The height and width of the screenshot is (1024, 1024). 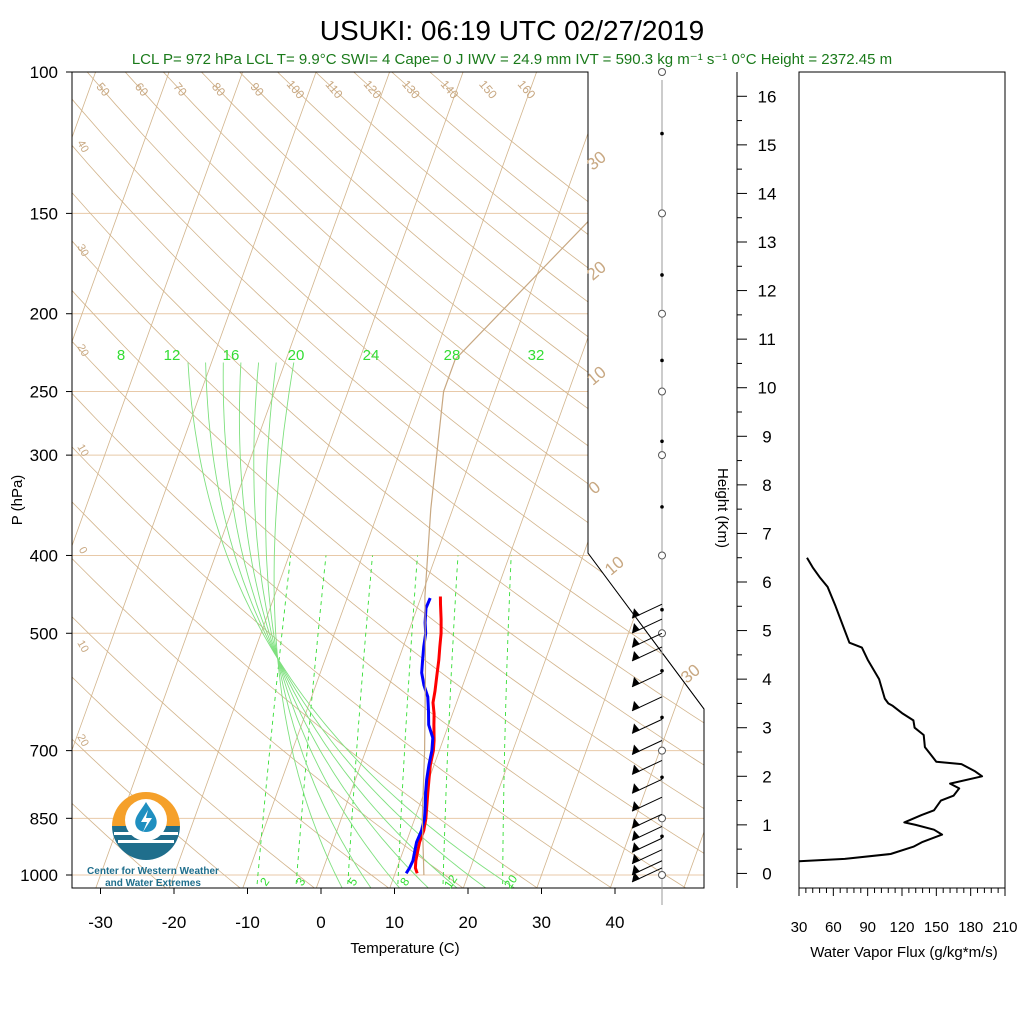 What do you see at coordinates (44, 751) in the screenshot?
I see `pressure-tick-700: 700` at bounding box center [44, 751].